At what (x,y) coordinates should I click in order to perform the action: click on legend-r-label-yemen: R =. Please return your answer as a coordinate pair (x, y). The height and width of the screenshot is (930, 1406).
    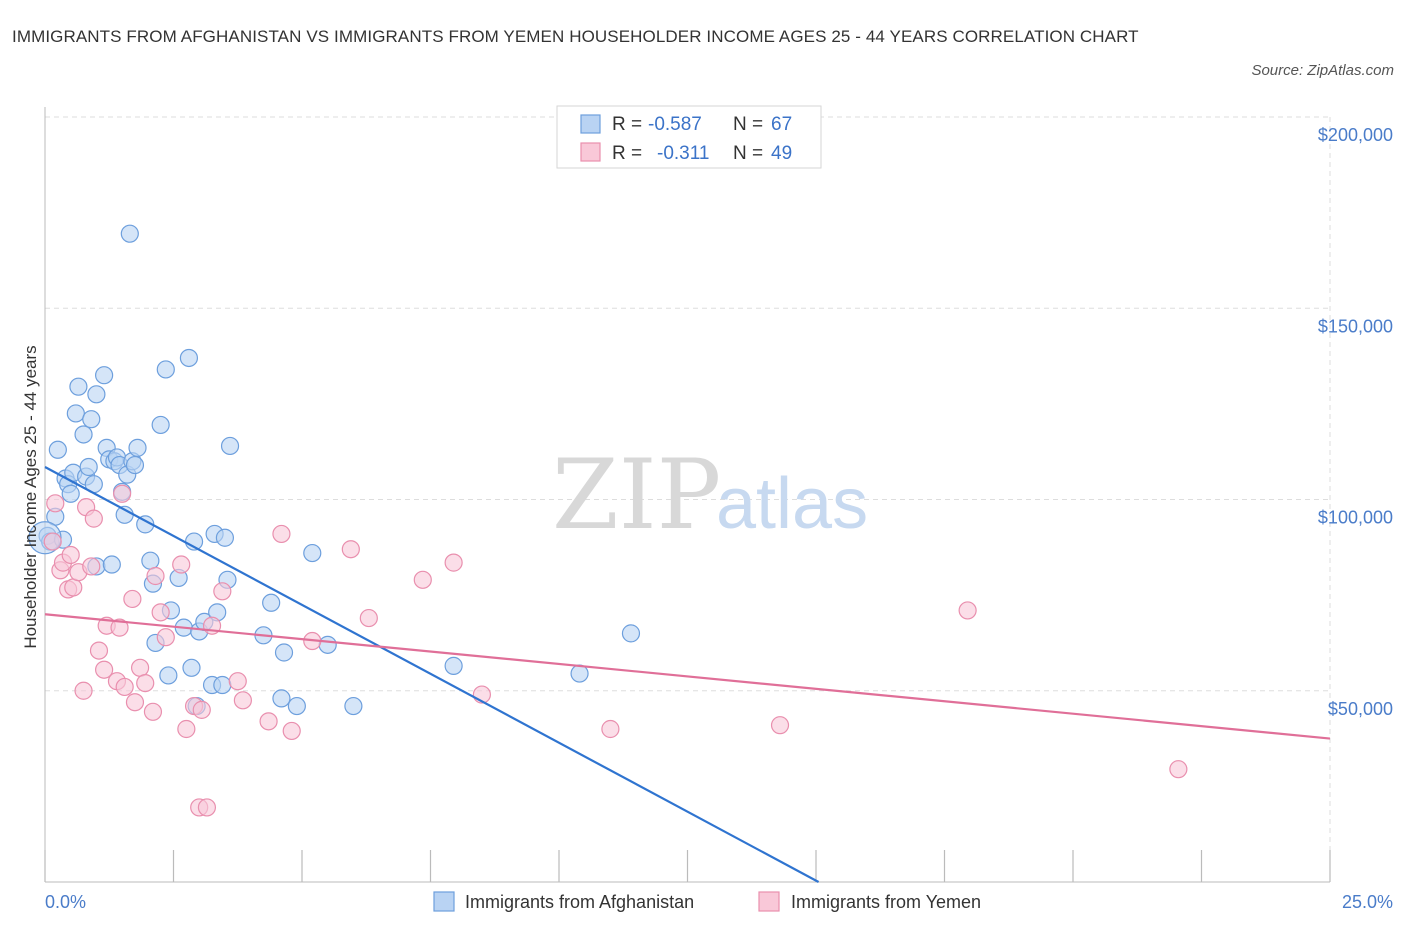
    Looking at the image, I should click on (627, 153).